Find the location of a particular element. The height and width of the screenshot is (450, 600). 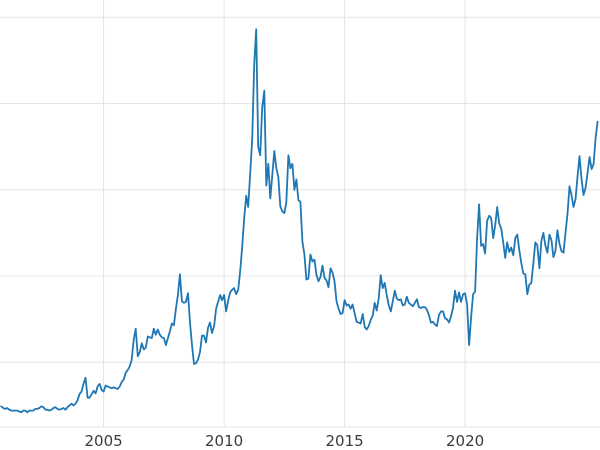

x-tick-label: 2005 is located at coordinates (104, 441).